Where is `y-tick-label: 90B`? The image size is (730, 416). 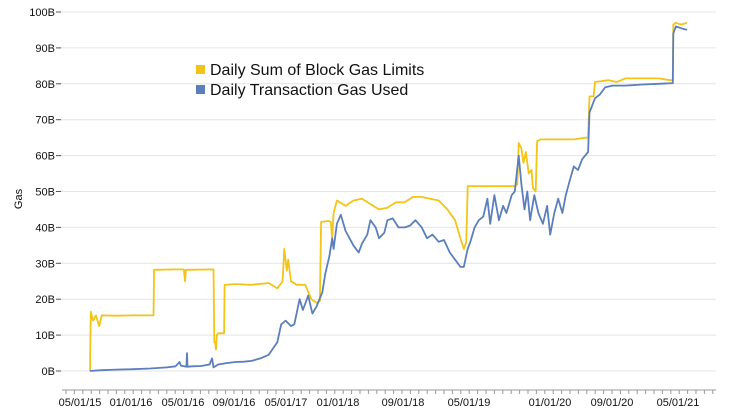
y-tick-label: 90B is located at coordinates (45, 49).